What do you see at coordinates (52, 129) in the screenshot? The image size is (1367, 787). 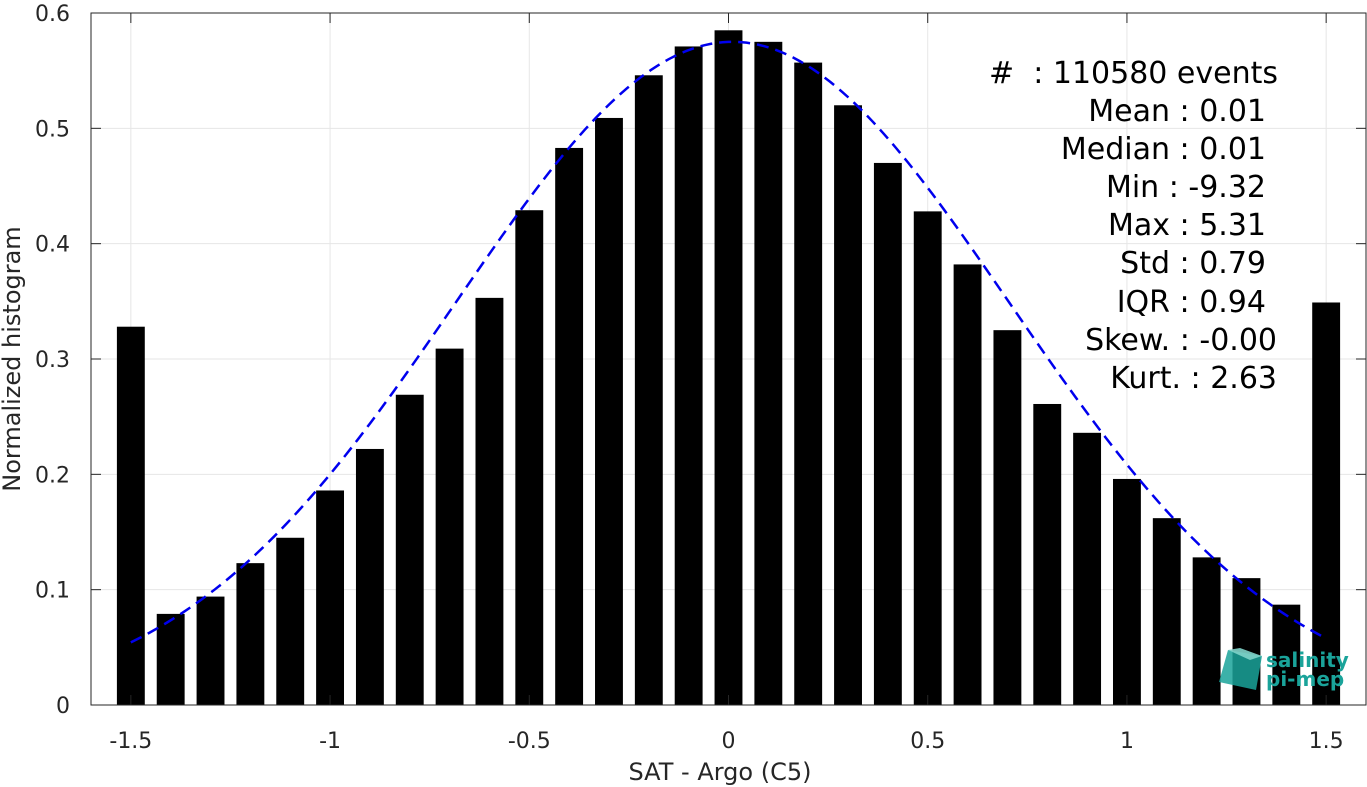 I see `y-tick-label-5: 0.5` at bounding box center [52, 129].